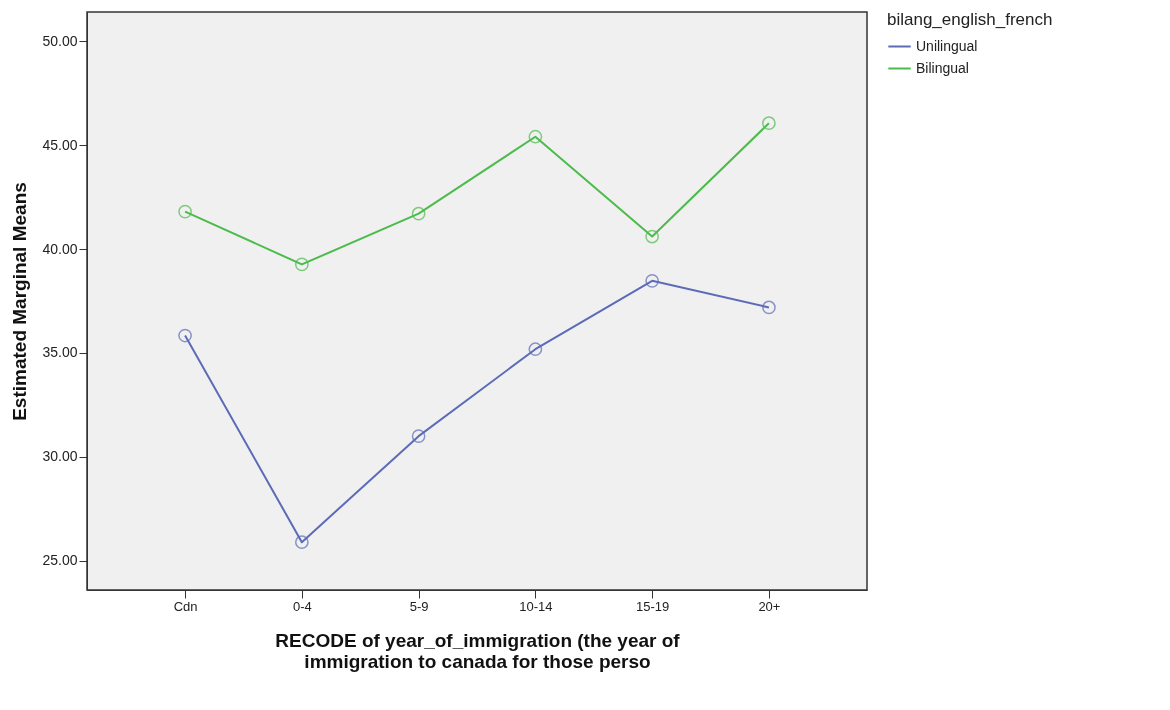  I want to click on legend-label: Bilingual, so click(942, 67).